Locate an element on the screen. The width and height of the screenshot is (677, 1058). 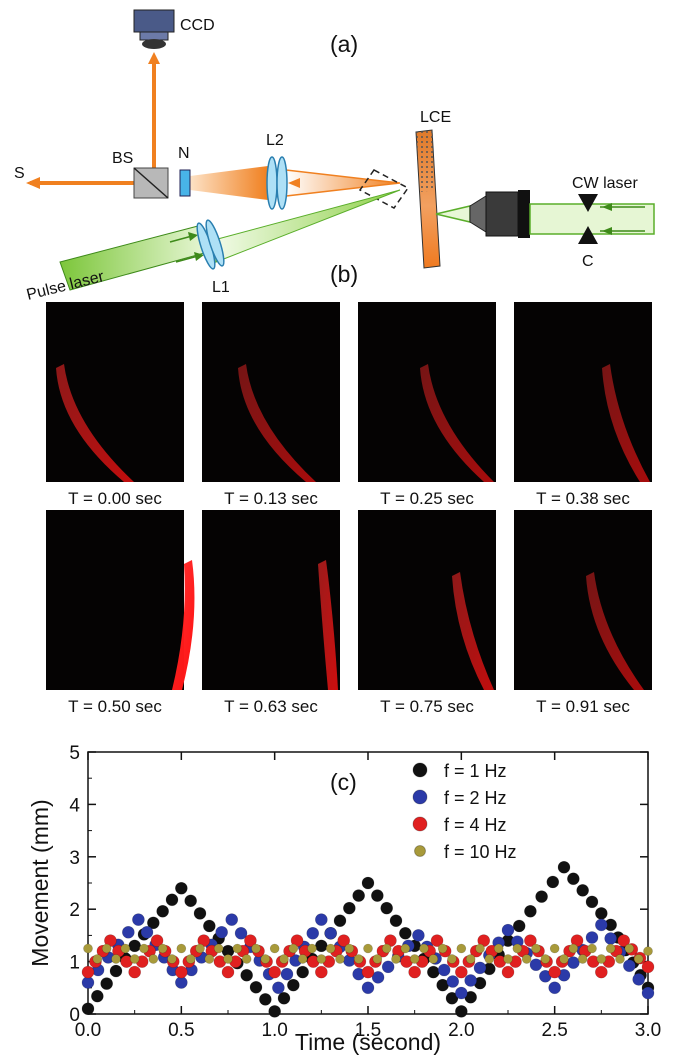
y-axis-title: Movement (mm) is located at coordinates (40, 882).